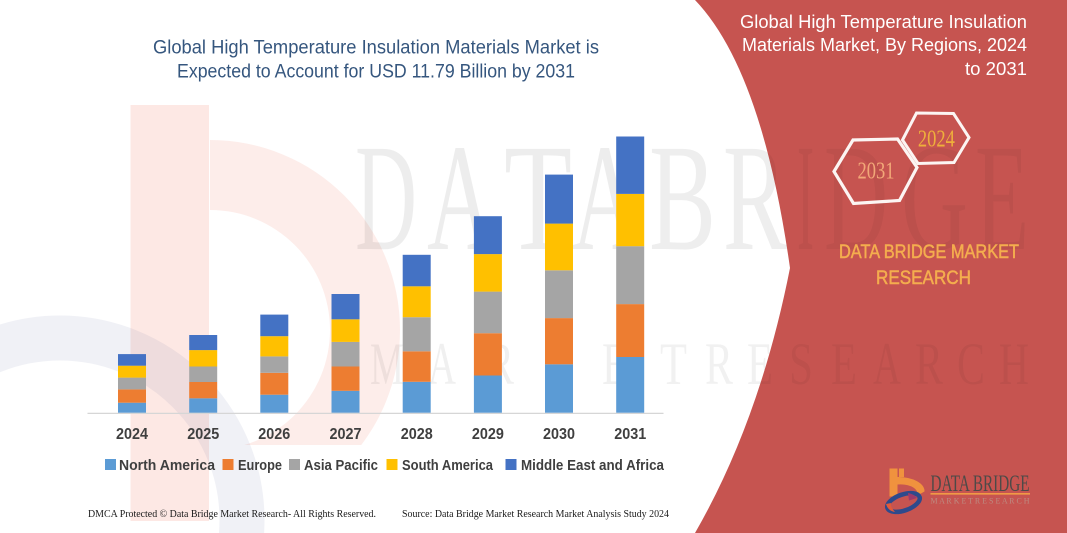 The width and height of the screenshot is (1067, 533). I want to click on svg-text: C, so click(971, 364).